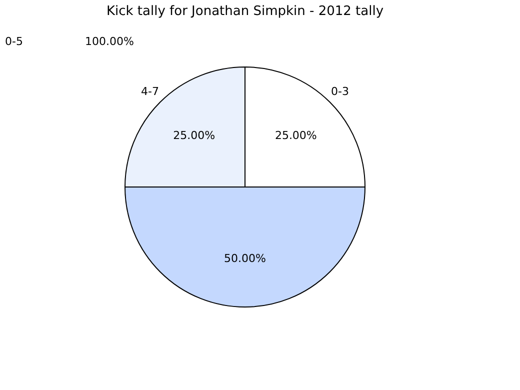  Describe the element at coordinates (340, 91) in the screenshot. I see `slice-label: 0-3` at that location.